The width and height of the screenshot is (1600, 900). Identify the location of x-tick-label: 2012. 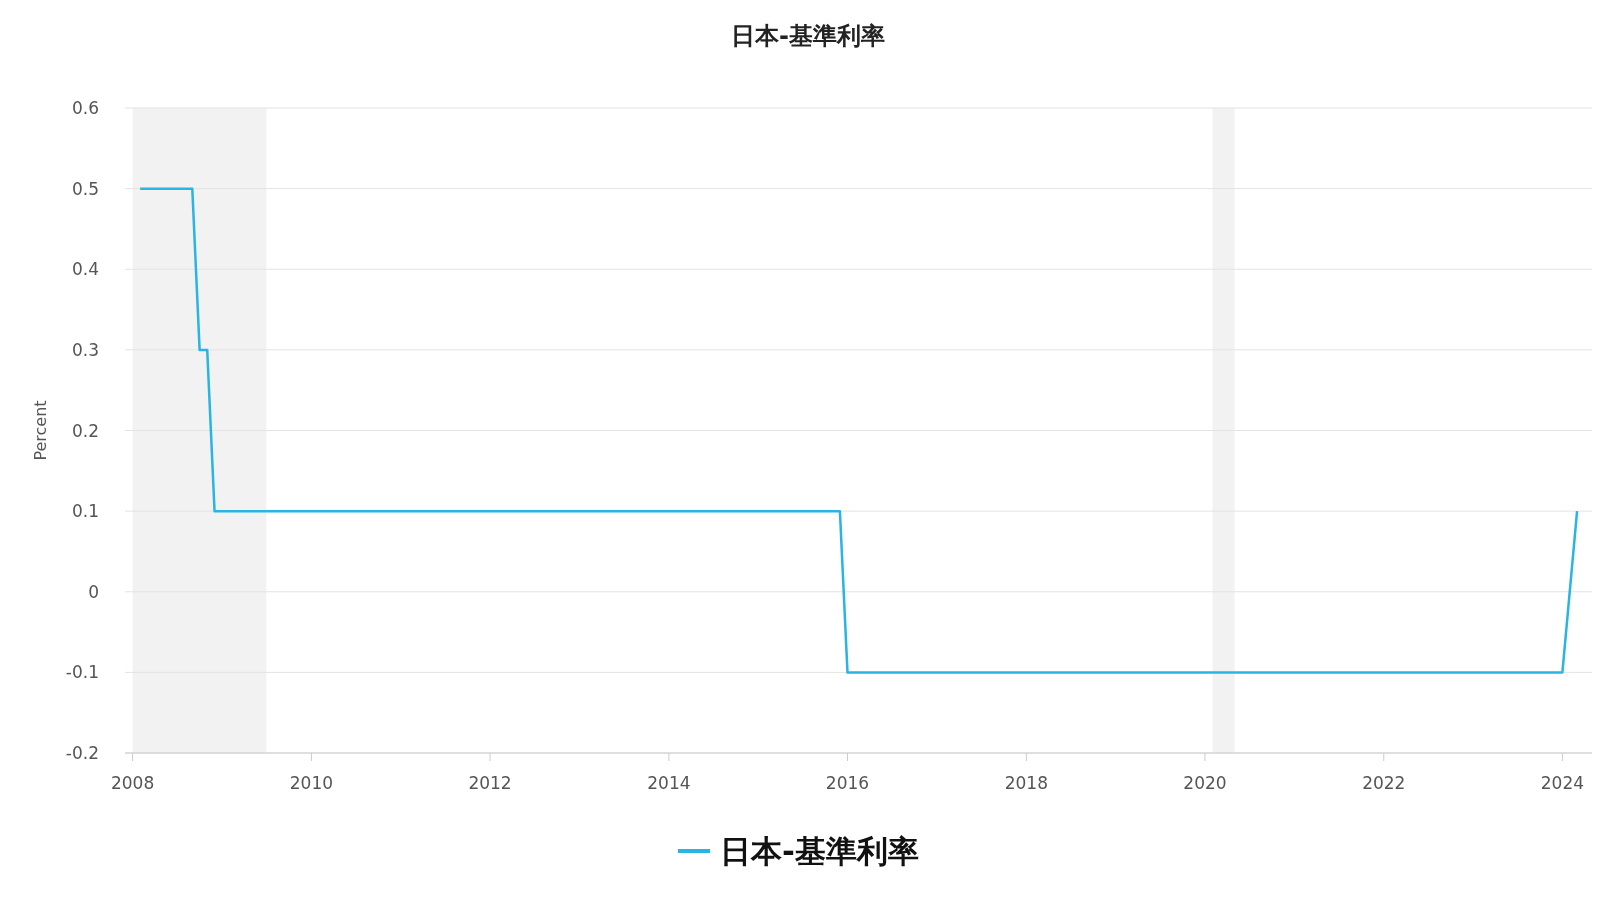
(490, 783).